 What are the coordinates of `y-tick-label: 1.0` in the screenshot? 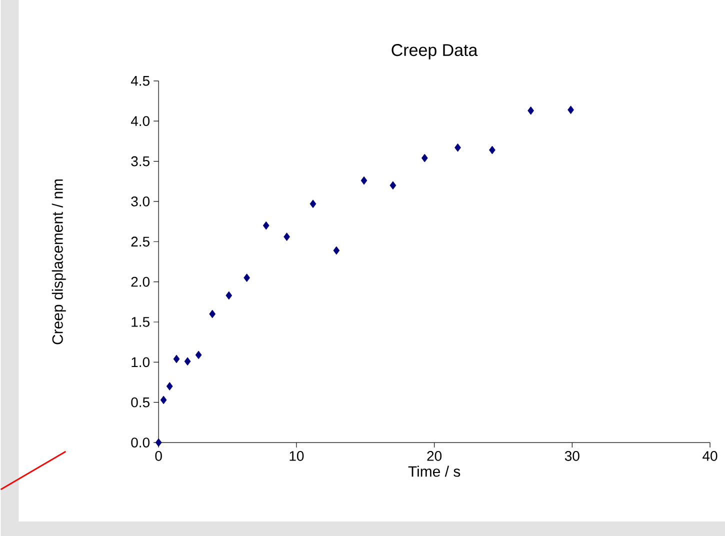 It's located at (141, 361).